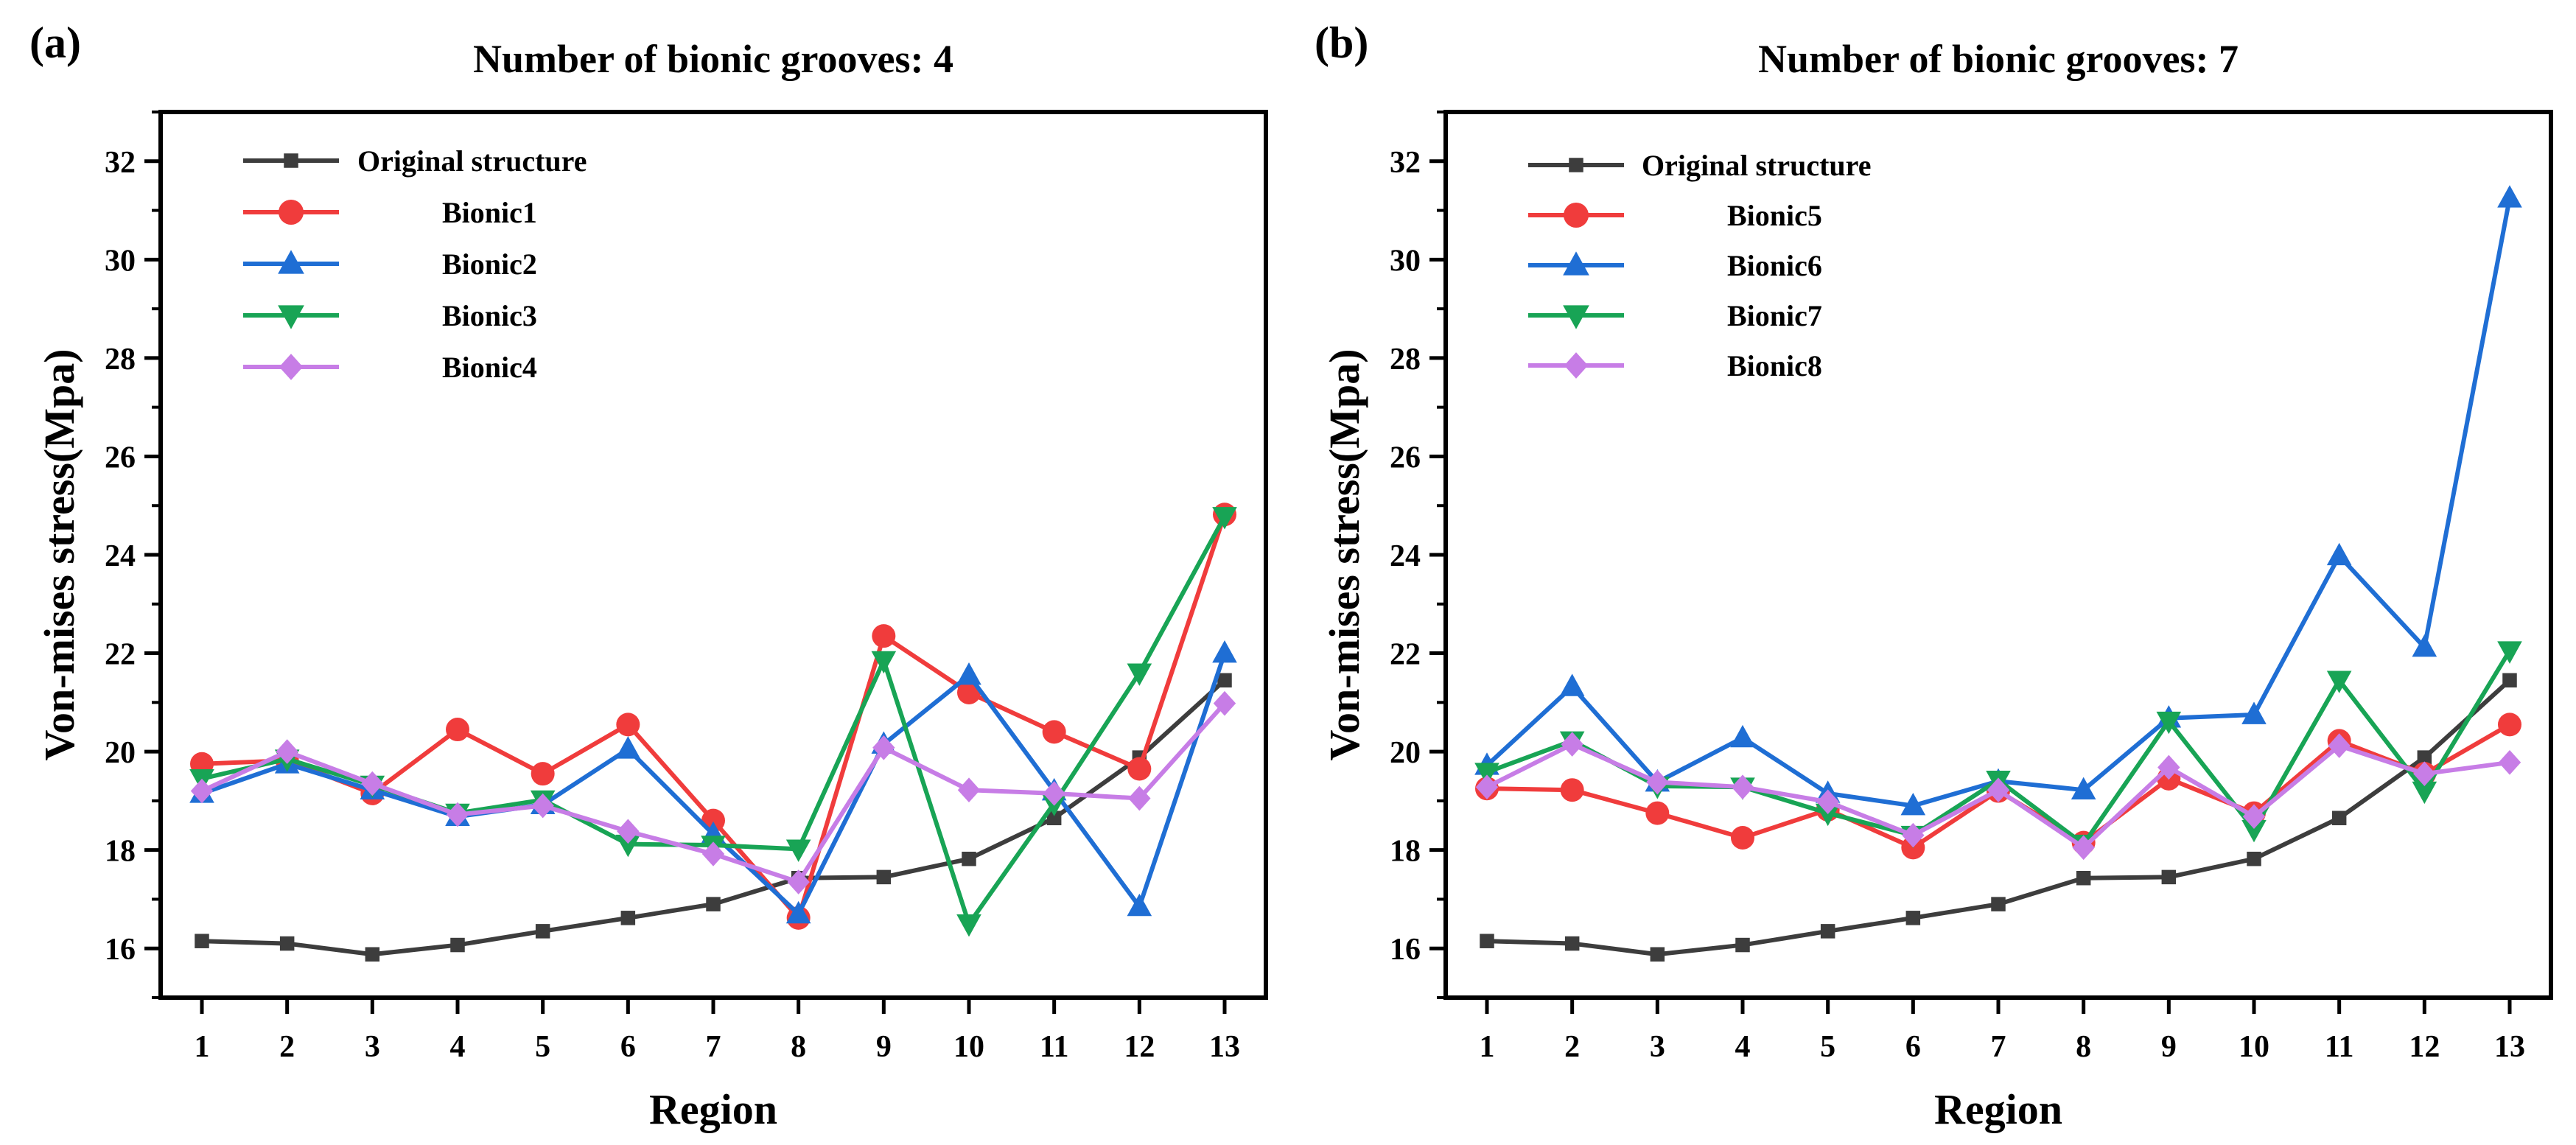 The height and width of the screenshot is (1145, 2576). Describe the element at coordinates (1344, 554) in the screenshot. I see `y-axis-label-b: Von-mises stress(Mpa)` at that location.